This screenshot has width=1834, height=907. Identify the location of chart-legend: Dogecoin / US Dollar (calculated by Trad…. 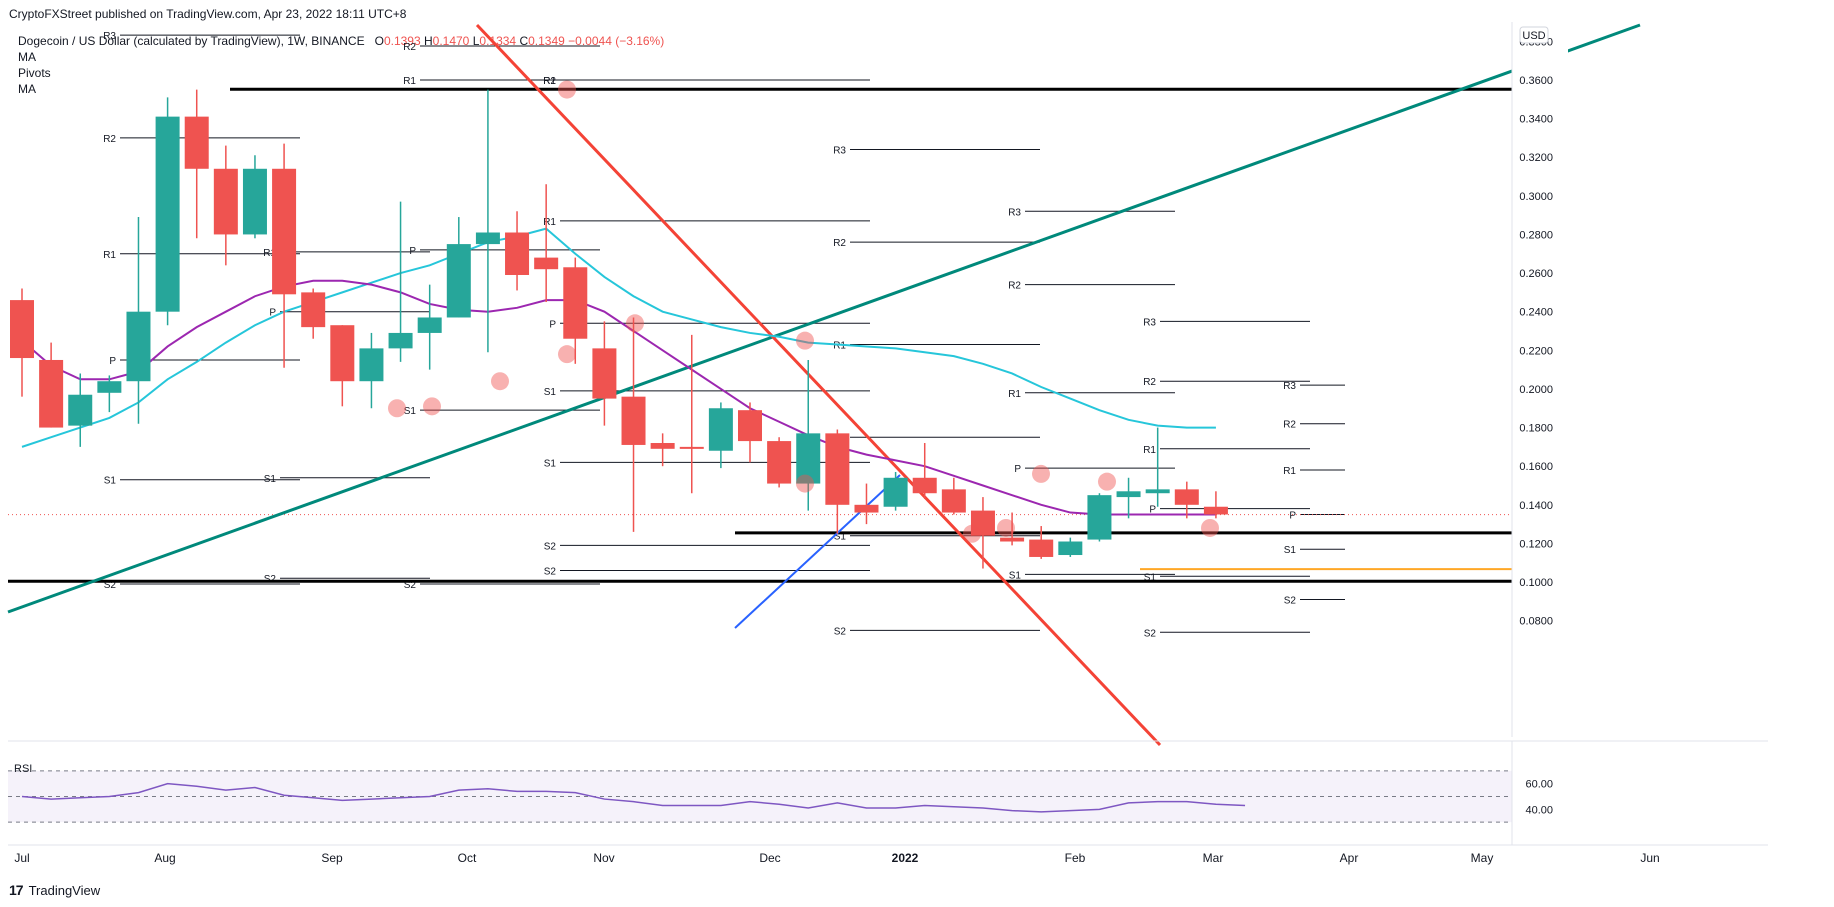
(341, 65).